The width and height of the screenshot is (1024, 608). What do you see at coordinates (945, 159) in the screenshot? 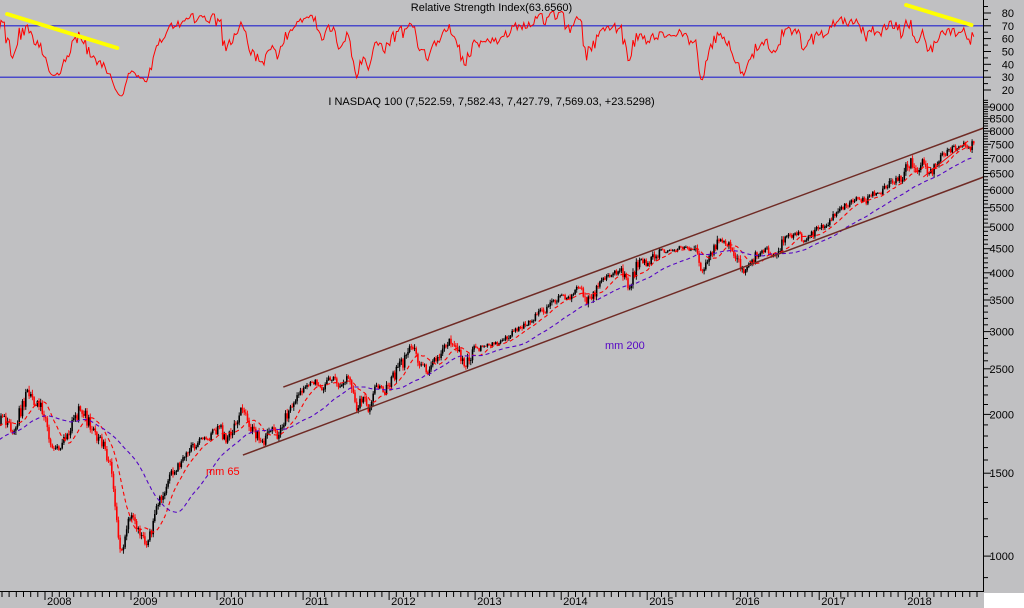
I see `support-trendline` at bounding box center [945, 159].